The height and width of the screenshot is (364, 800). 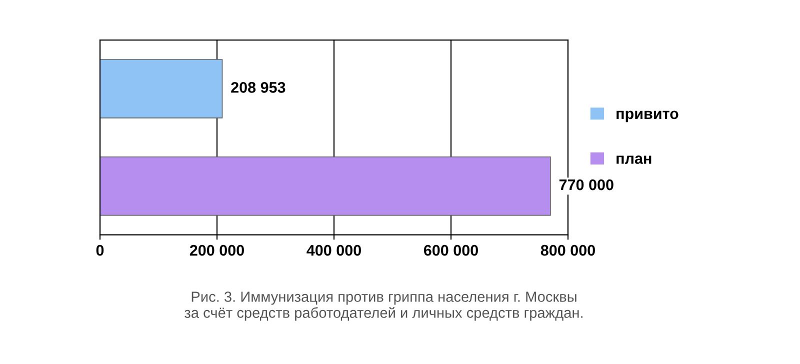 I want to click on x-tick-label: 600 000, so click(x=451, y=250).